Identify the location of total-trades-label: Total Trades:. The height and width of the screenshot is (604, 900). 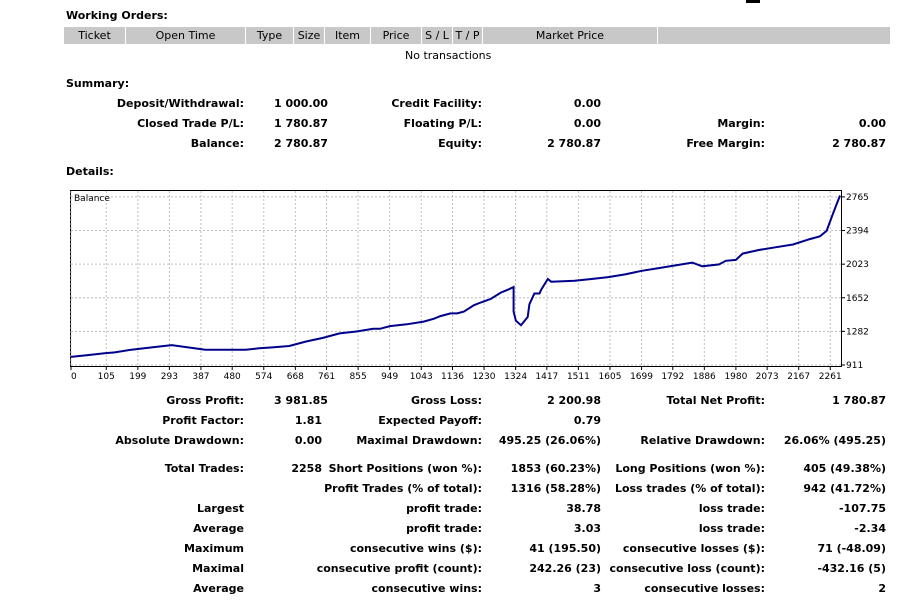
(204, 468).